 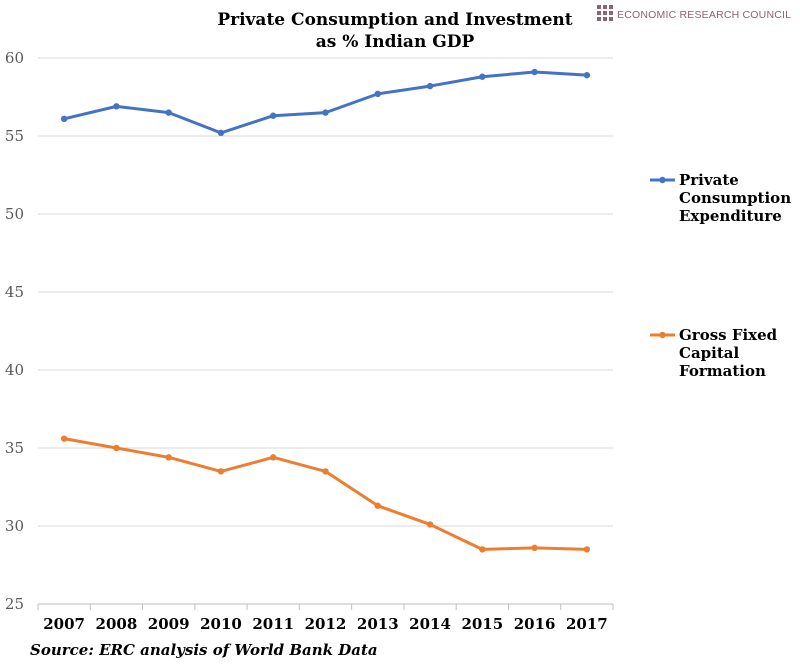 What do you see at coordinates (704, 15) in the screenshot?
I see `logo-text: ECONOMIC RESEARCH COUNCIL` at bounding box center [704, 15].